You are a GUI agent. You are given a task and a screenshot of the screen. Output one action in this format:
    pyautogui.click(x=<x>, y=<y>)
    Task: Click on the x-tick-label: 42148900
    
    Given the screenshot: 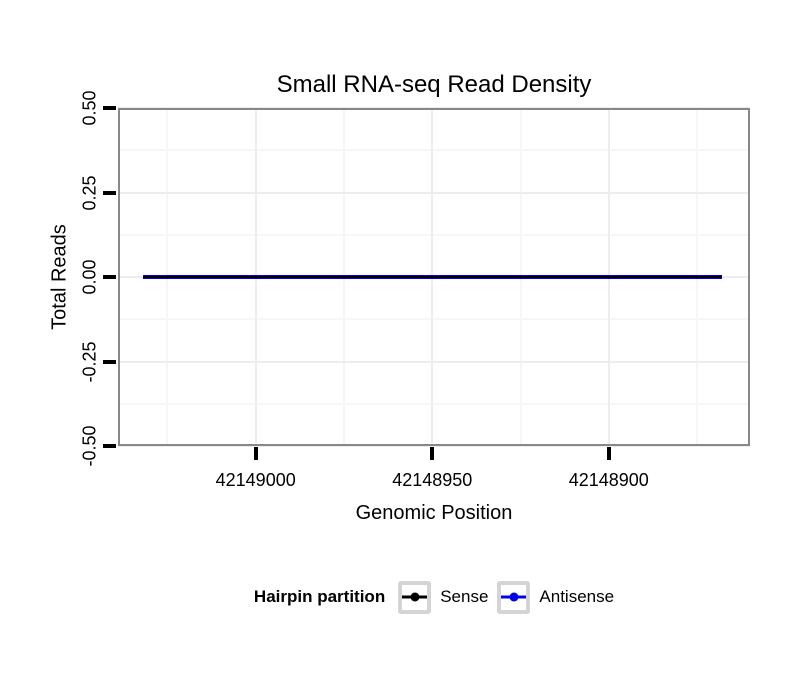 What is the action you would take?
    pyautogui.click(x=608, y=480)
    